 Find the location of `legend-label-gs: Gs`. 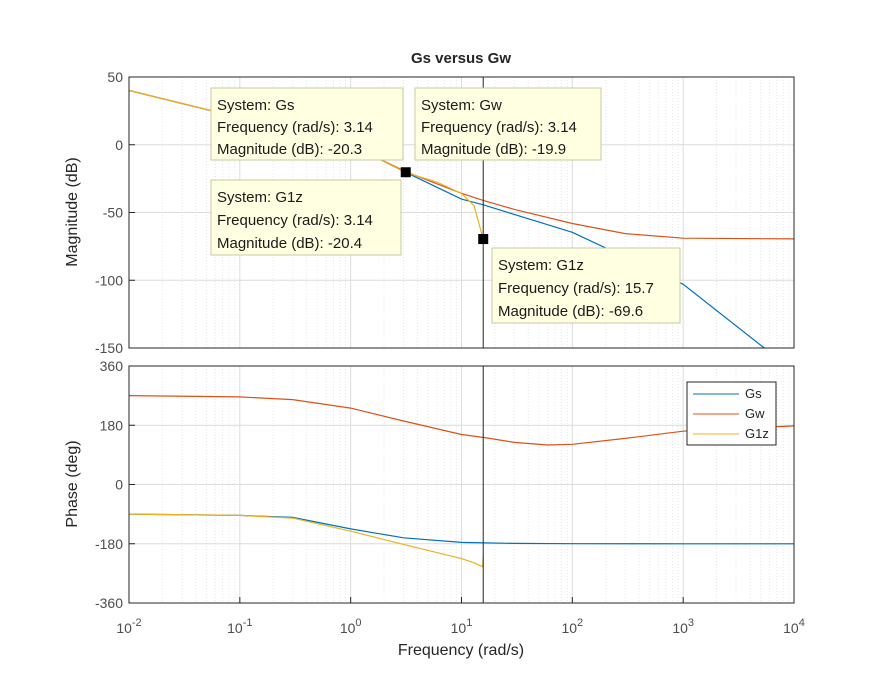

legend-label-gs: Gs is located at coordinates (753, 393).